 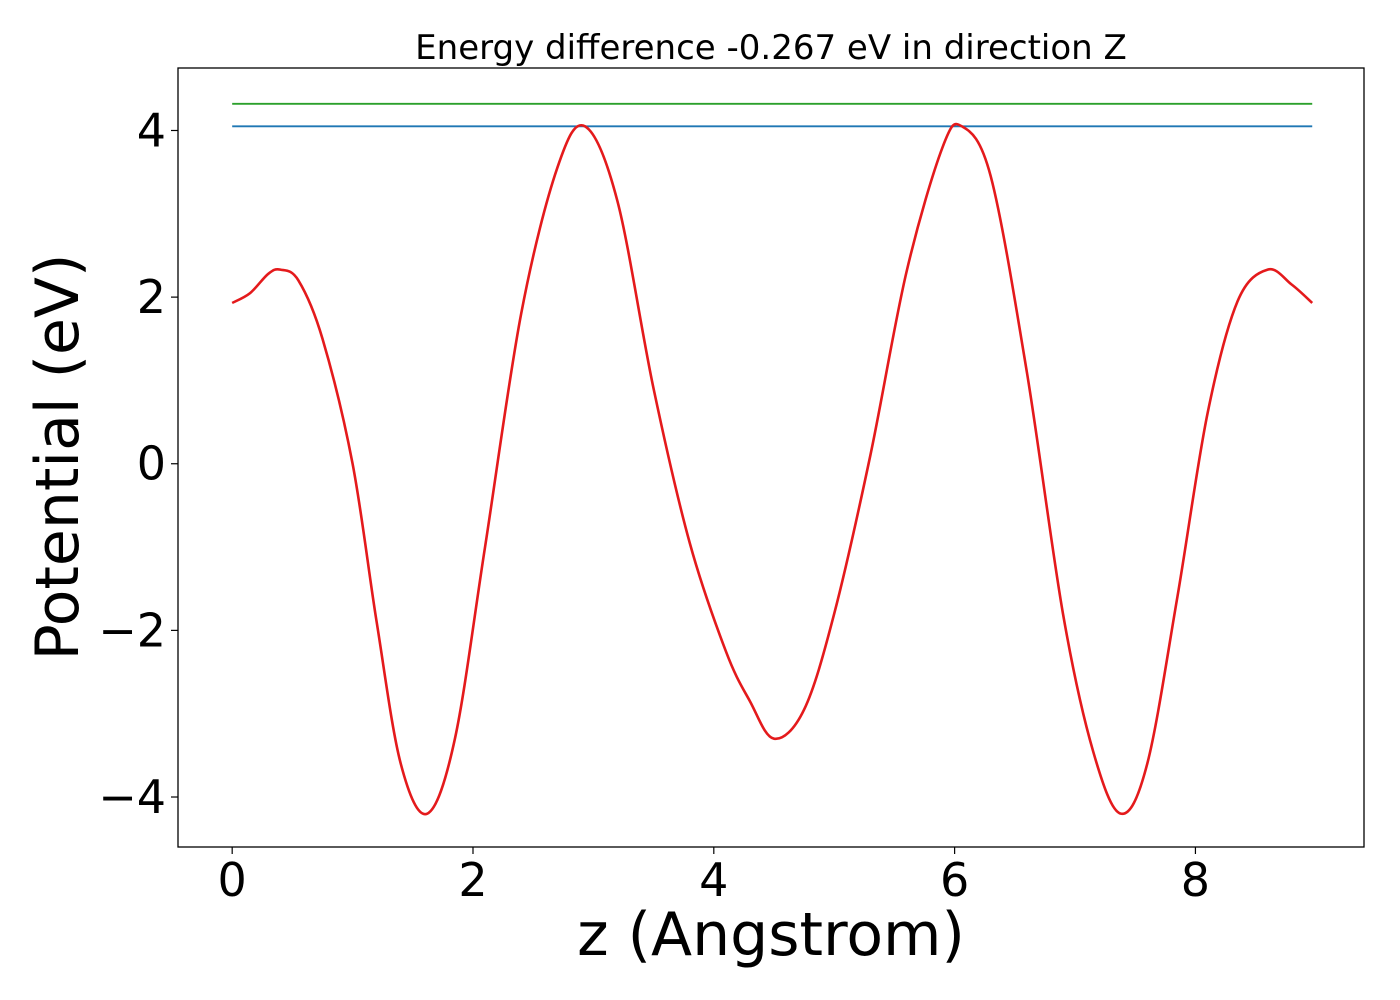 I want to click on x-axis-label: z (Angstrom), so click(x=771, y=935).